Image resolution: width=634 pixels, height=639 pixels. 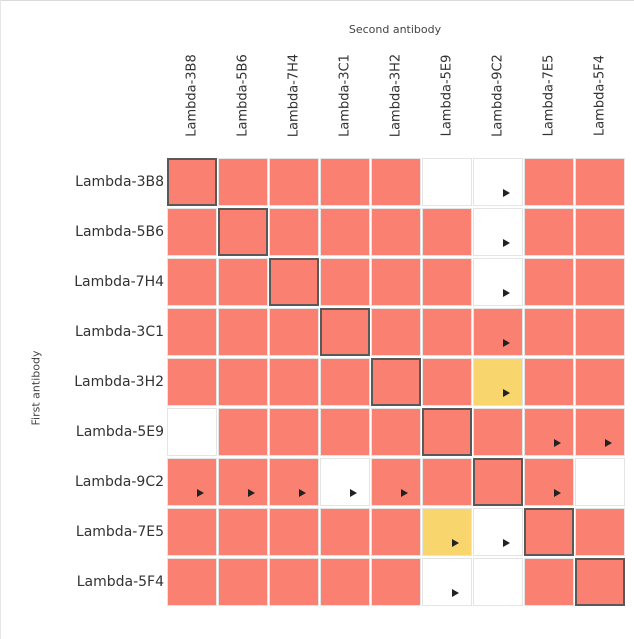 What do you see at coordinates (345, 95) in the screenshot?
I see `column-label: Lambda-3C1` at bounding box center [345, 95].